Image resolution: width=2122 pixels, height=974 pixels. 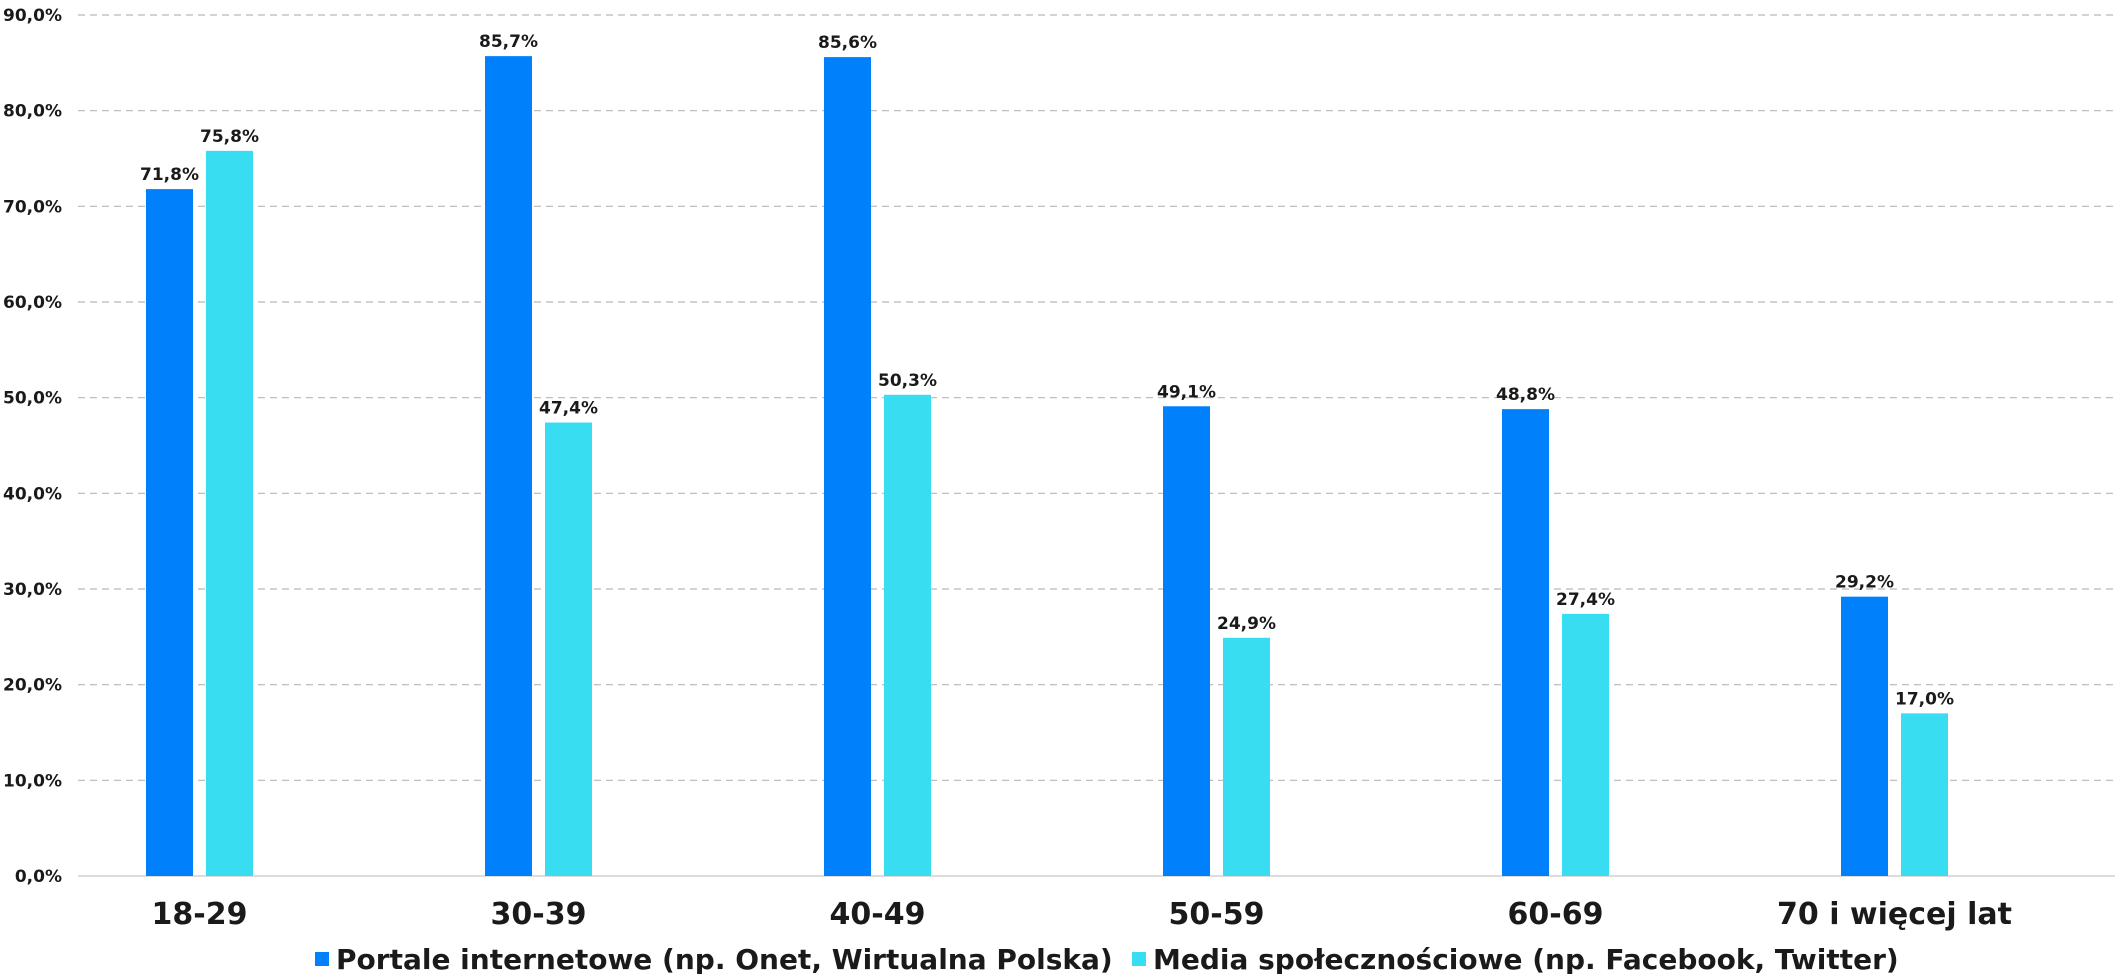 I want to click on data-label: 50,3%, so click(x=907, y=381).